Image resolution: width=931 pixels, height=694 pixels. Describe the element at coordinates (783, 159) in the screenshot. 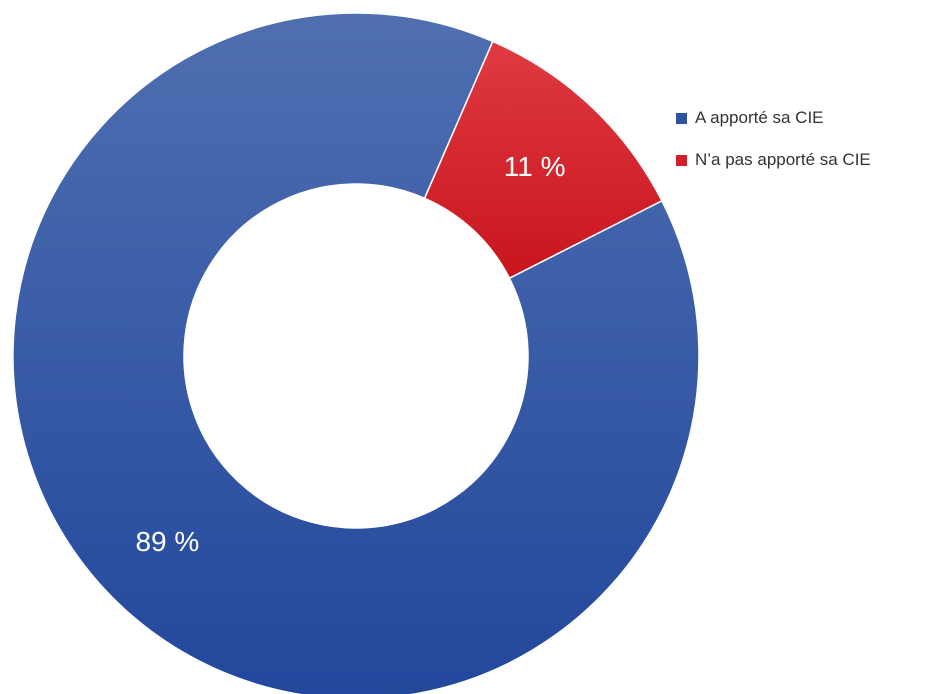

I see `legend-label-1: N’a pas apporté sa CIE` at that location.